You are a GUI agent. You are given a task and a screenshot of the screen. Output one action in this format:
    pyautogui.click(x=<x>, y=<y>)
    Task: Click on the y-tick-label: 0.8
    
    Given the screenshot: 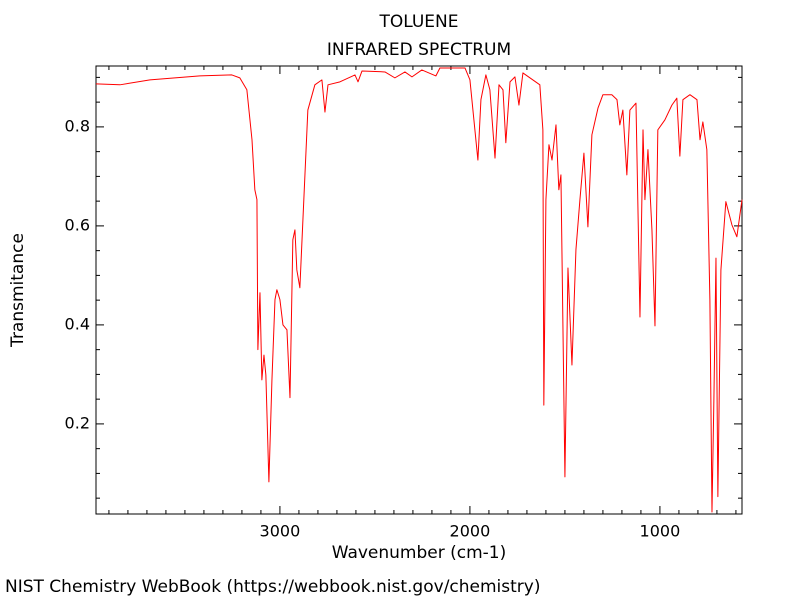 What is the action you would take?
    pyautogui.click(x=77, y=125)
    